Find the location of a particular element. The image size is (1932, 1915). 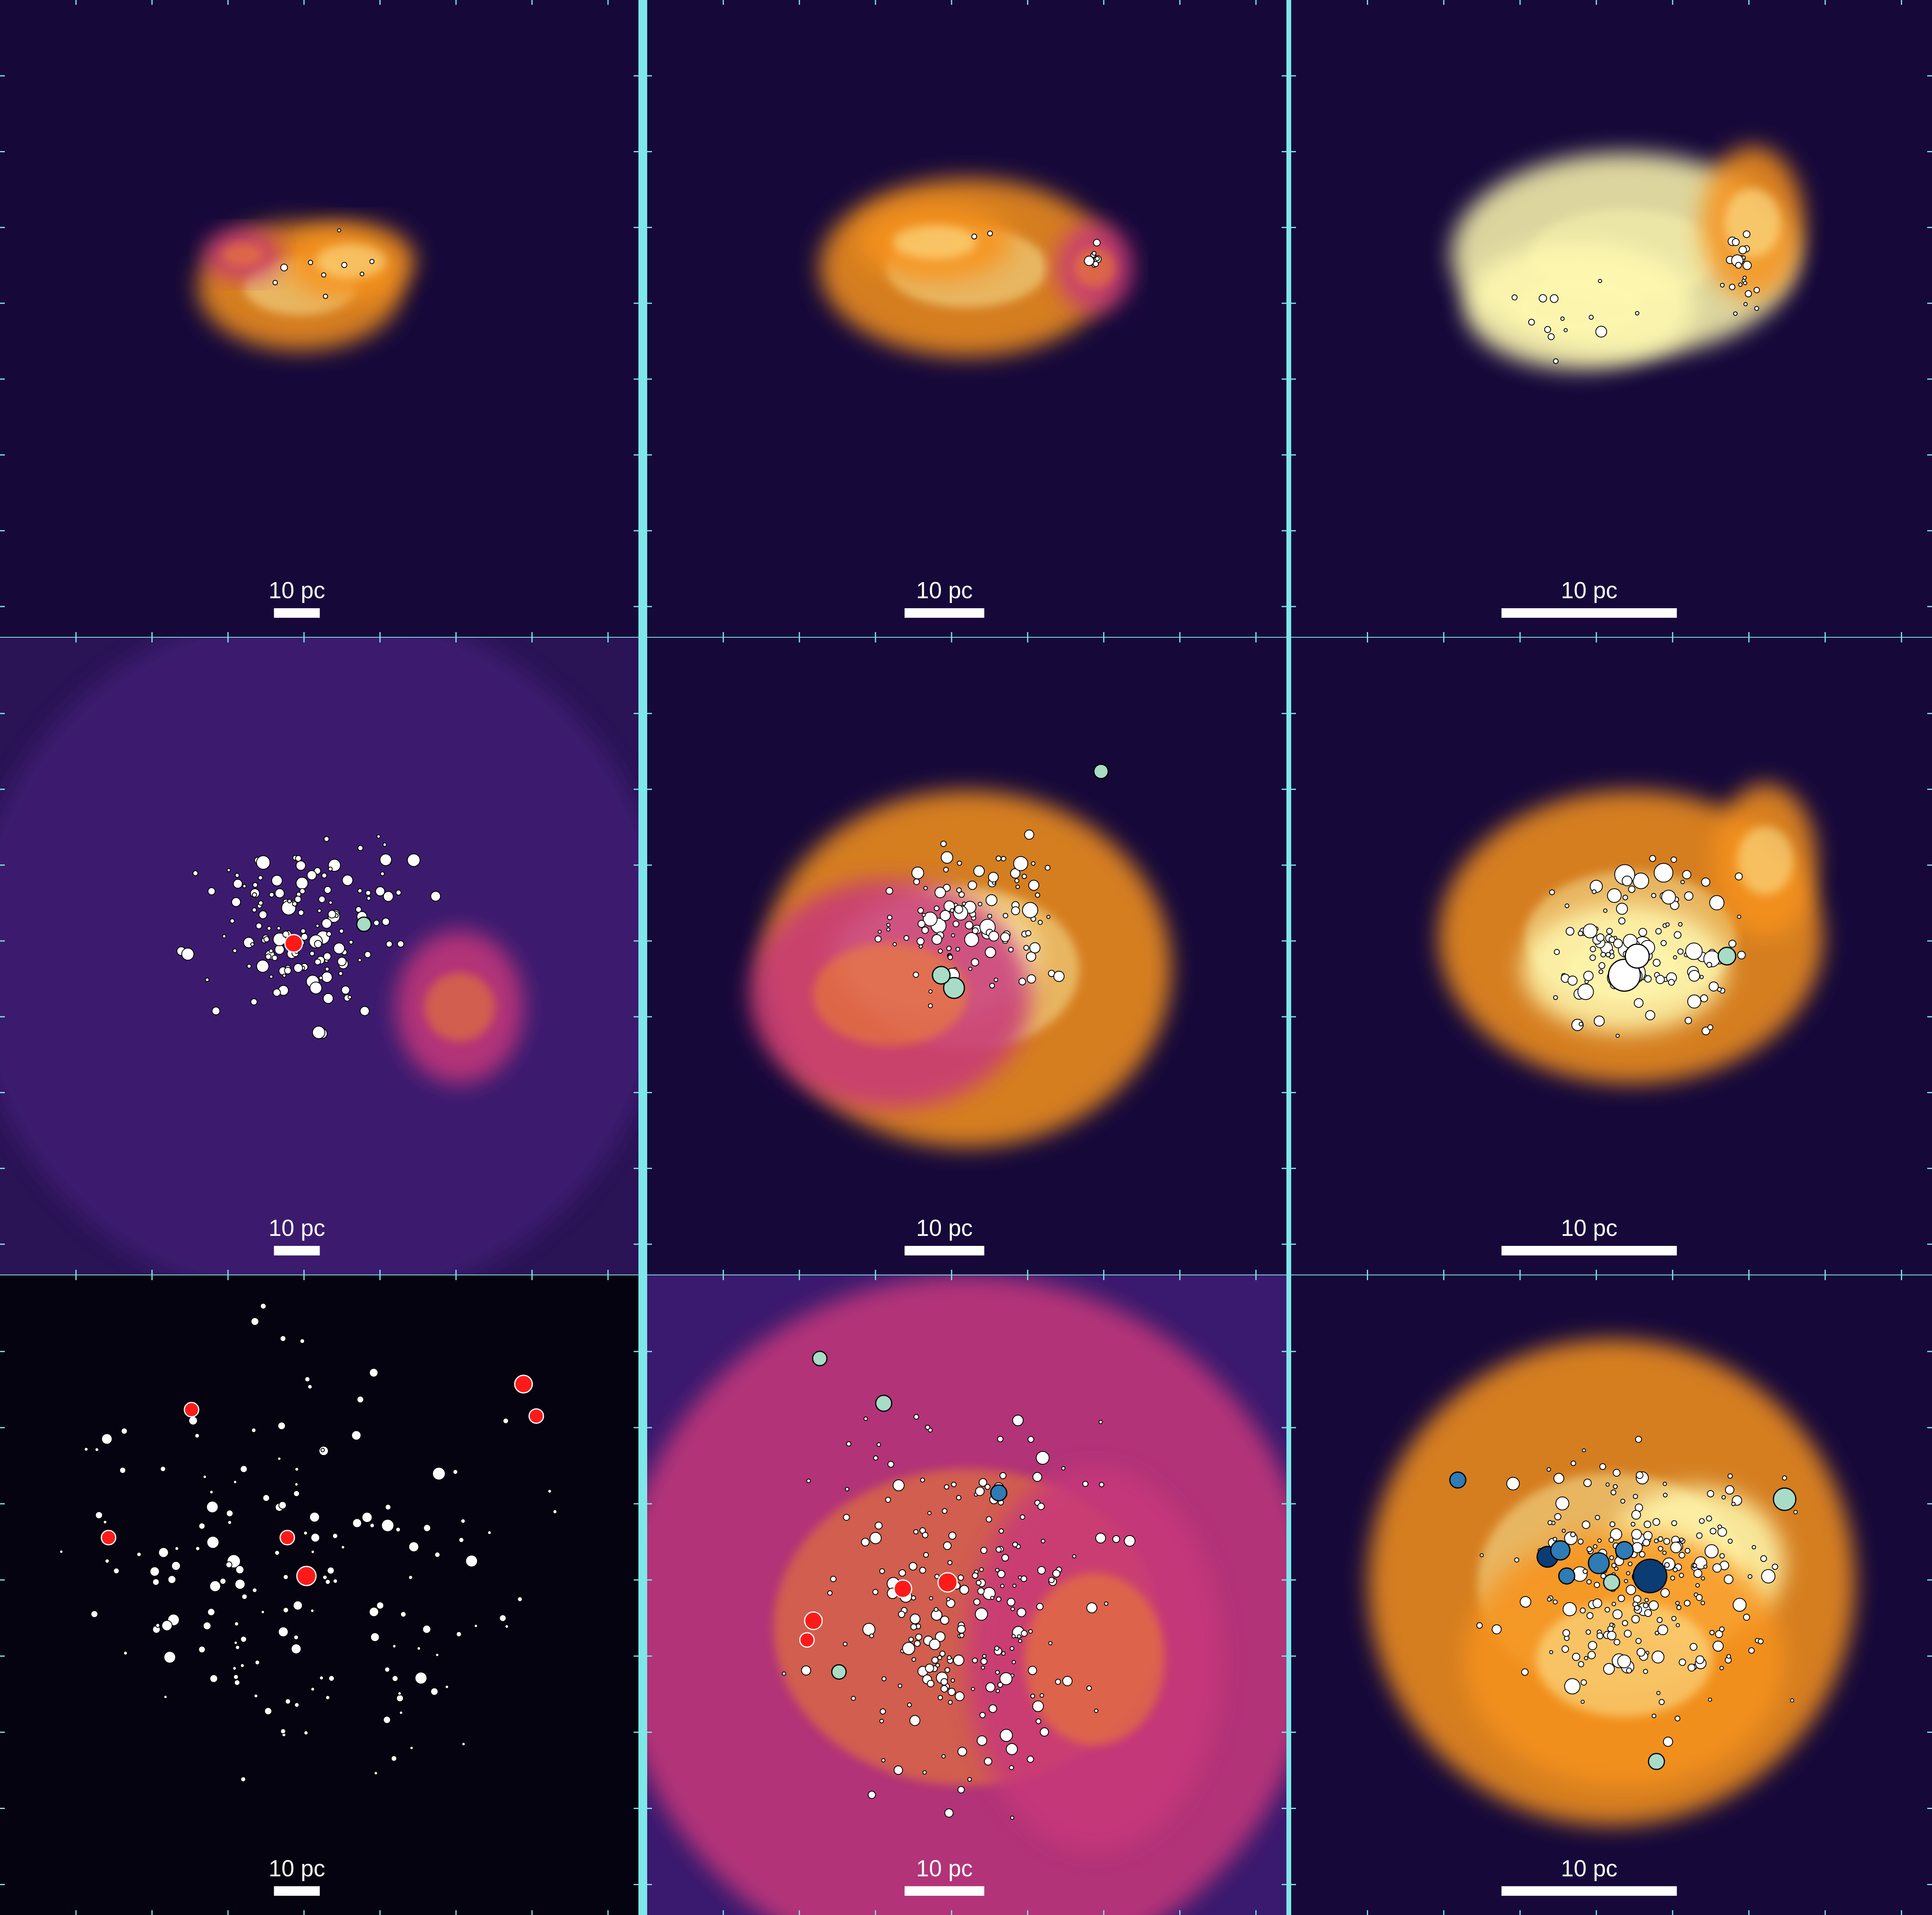

scale-bar-label: 10 pc is located at coordinates (944, 590).